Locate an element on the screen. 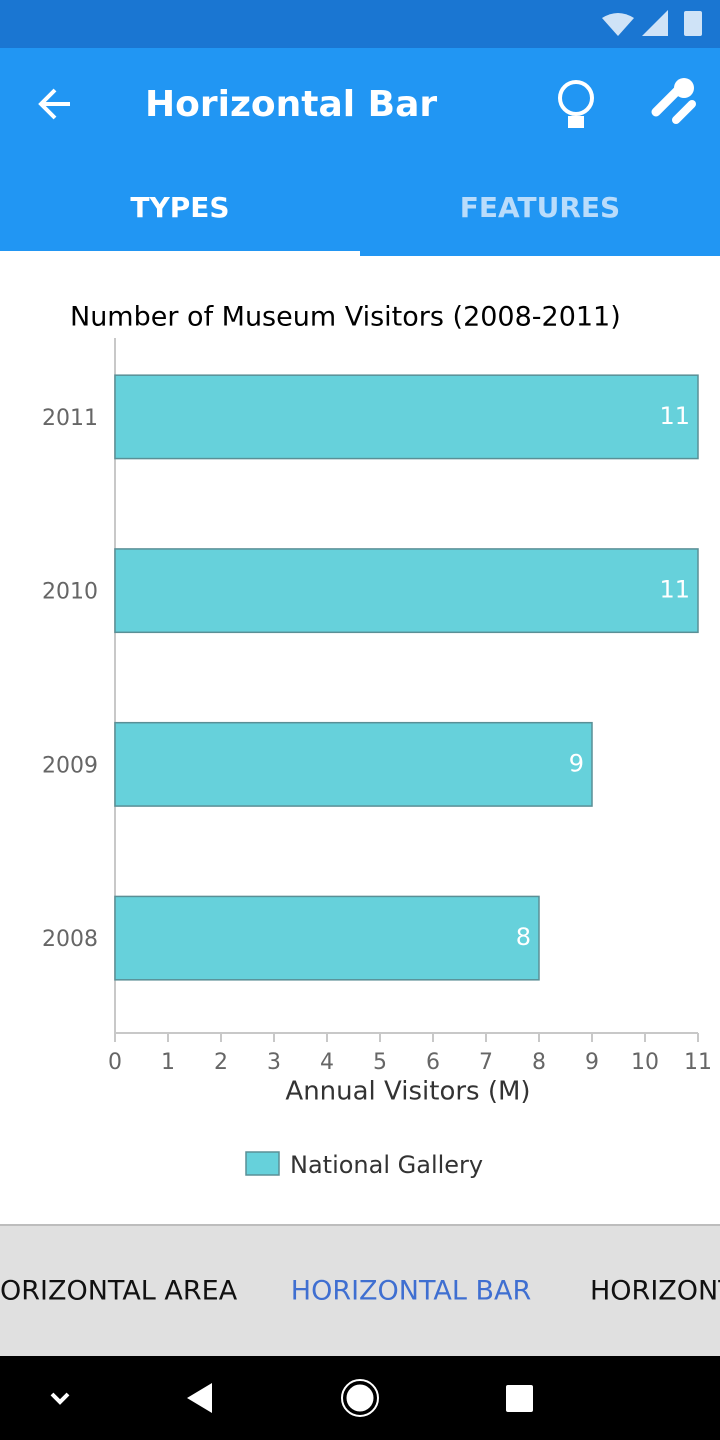 The image size is (720, 1440). chart-title: Number of Museum Visitors (2008-2011) is located at coordinates (345, 317).